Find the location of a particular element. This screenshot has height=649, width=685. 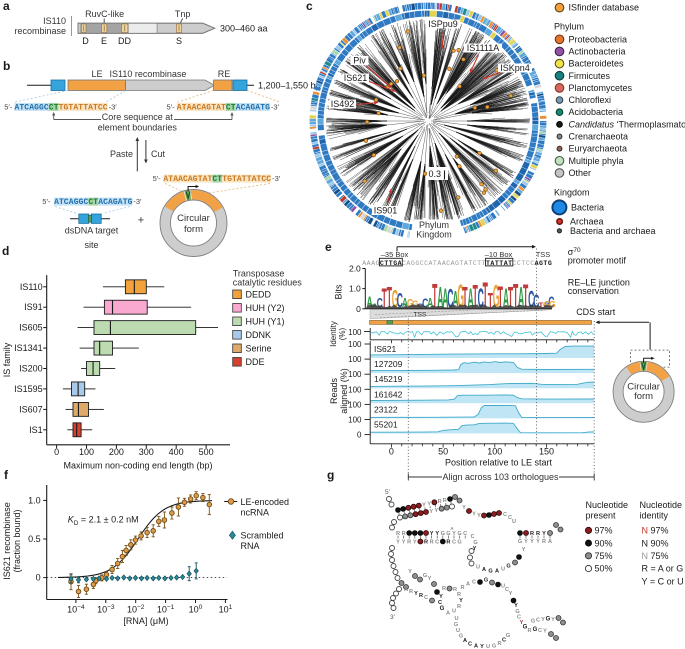

svg-text: 0.3 is located at coordinates (434, 174).